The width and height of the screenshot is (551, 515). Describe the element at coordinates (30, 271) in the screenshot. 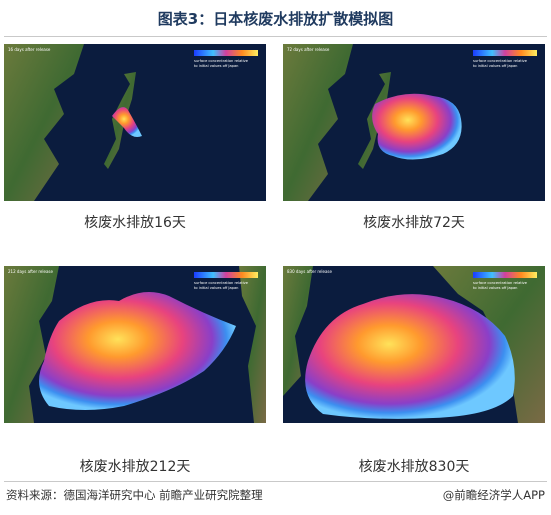

I see `panel-label: 212 days after release` at that location.